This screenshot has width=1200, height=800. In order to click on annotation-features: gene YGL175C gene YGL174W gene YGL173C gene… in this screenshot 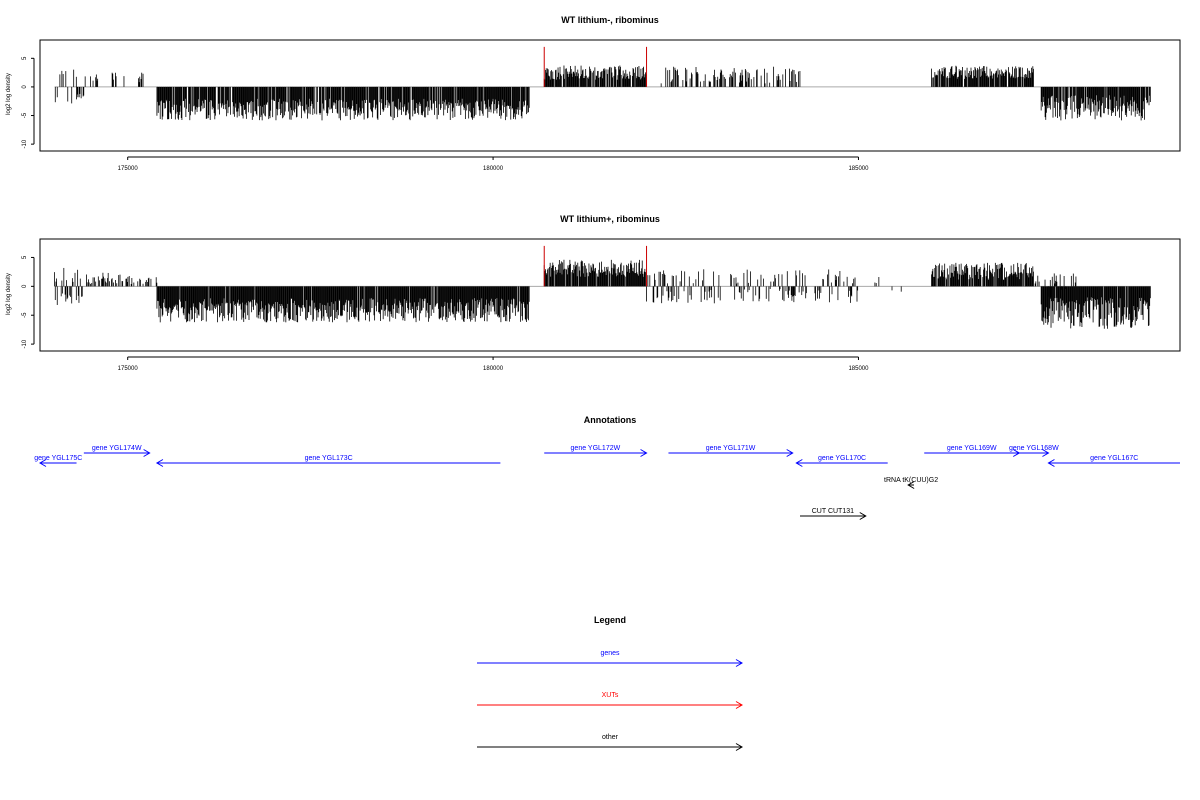, I will do `click(607, 482)`.